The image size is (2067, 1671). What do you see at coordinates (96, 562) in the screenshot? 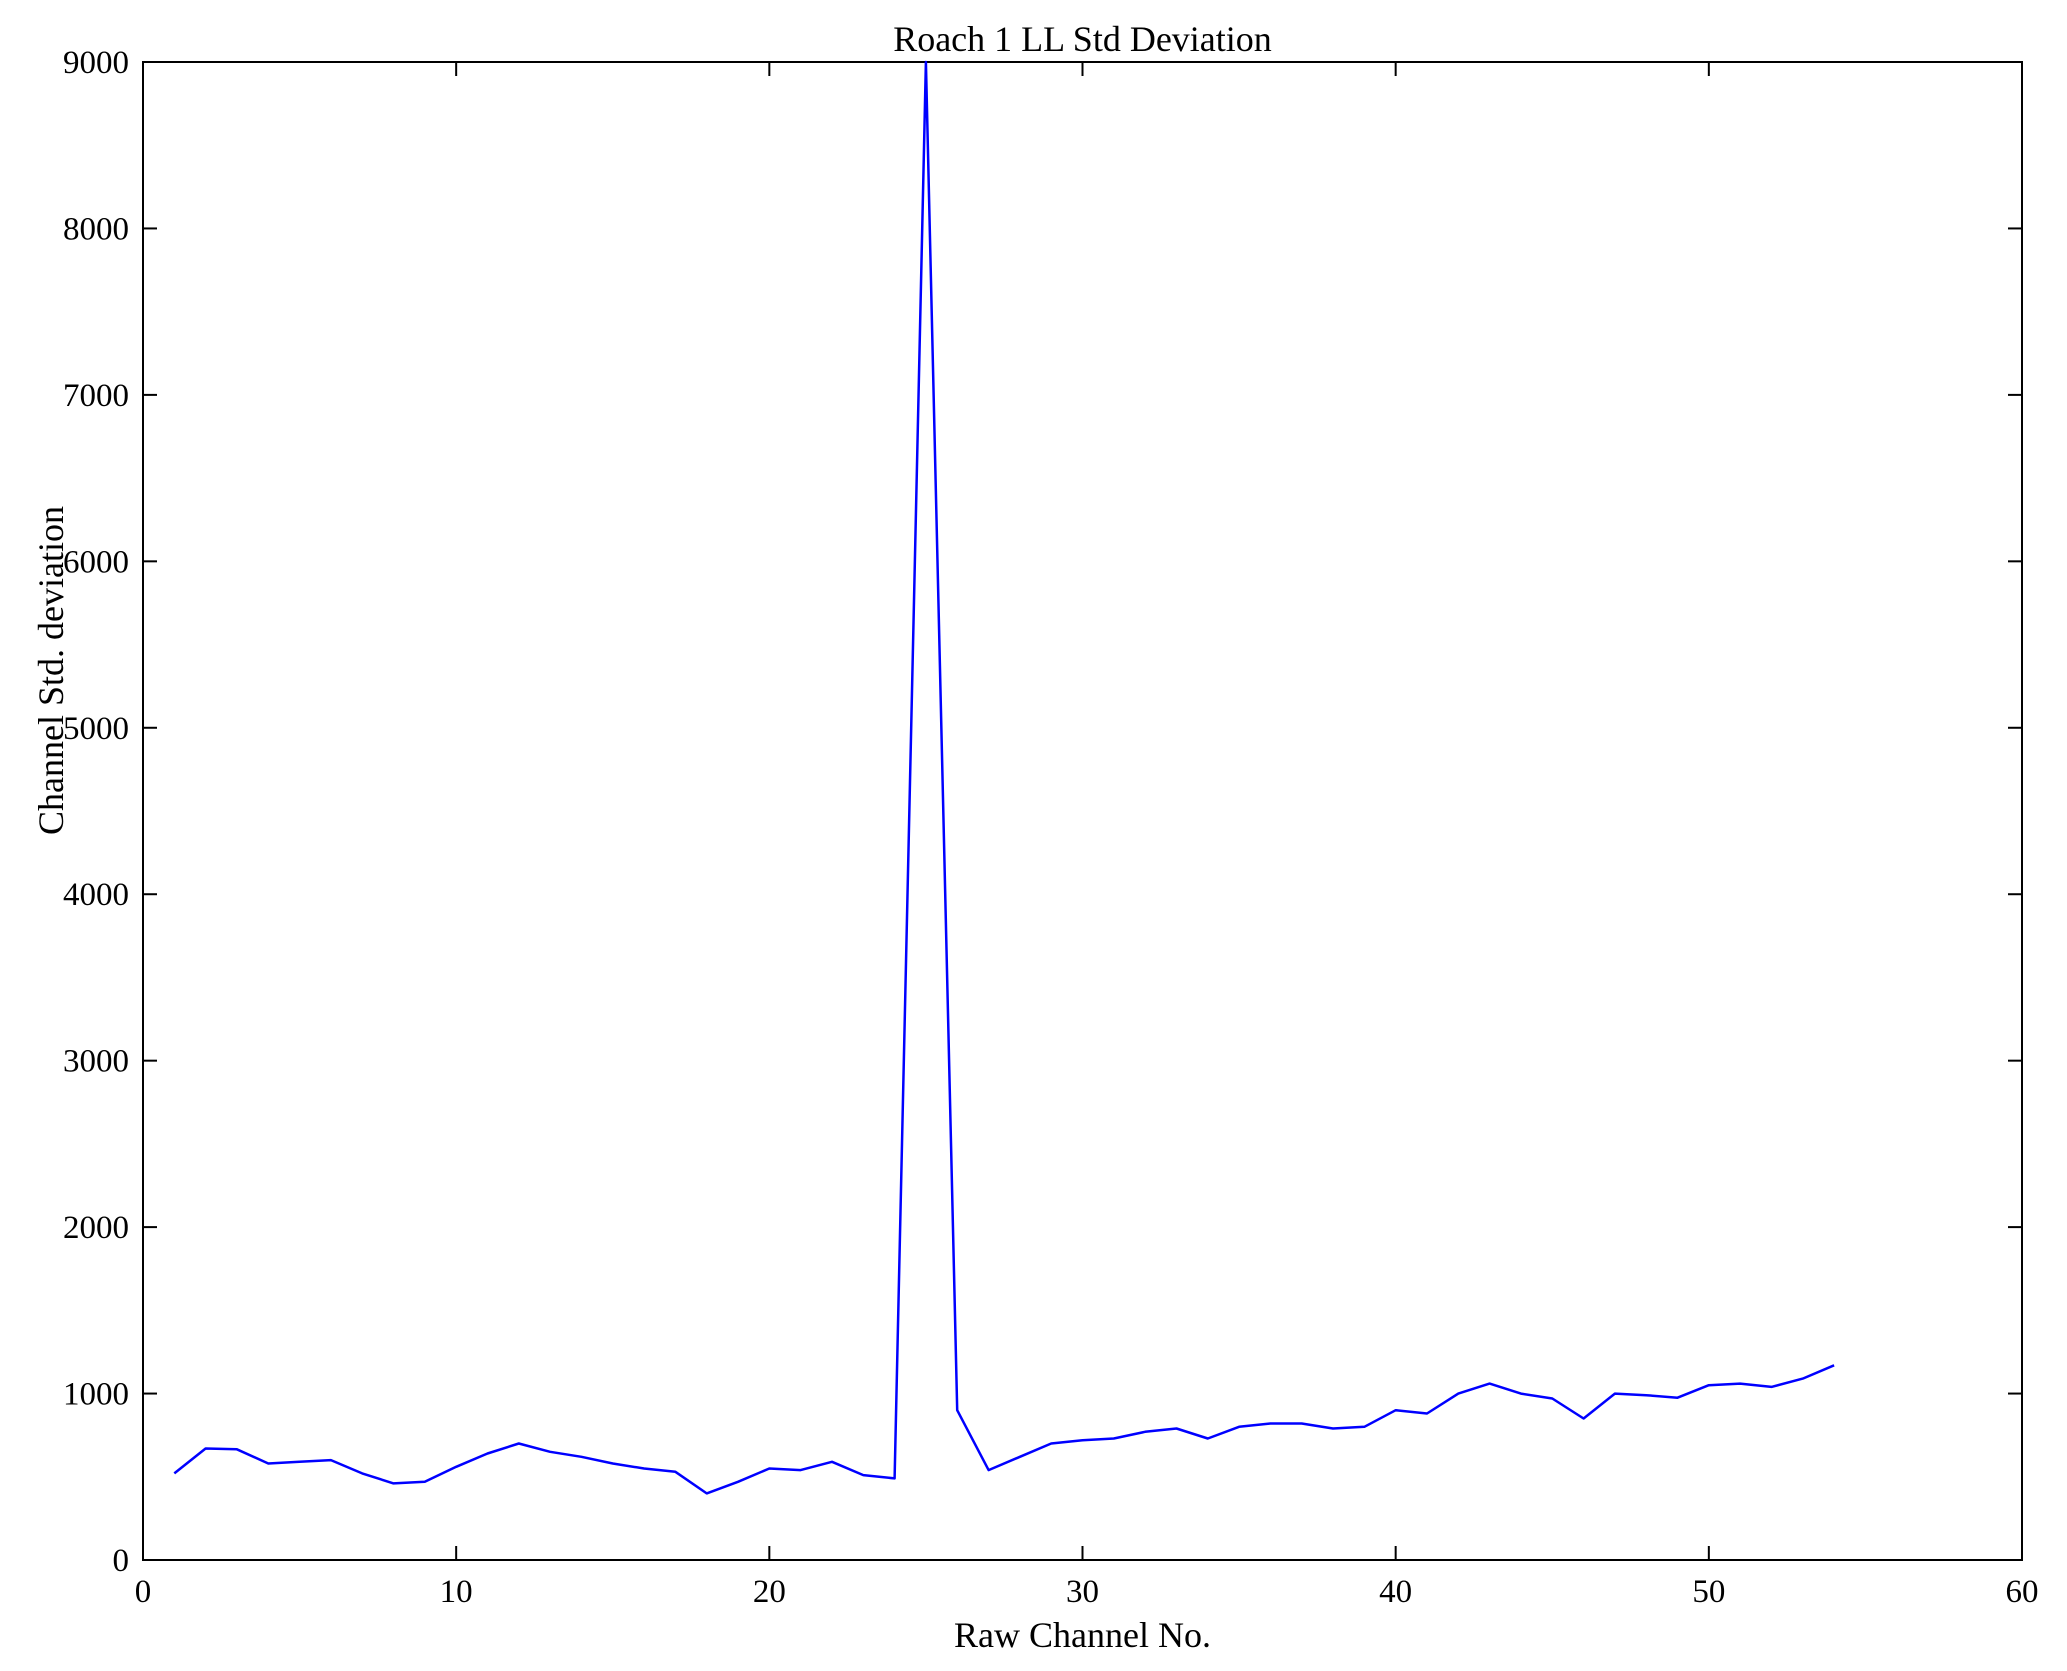
I see `y-tick-label: 6000` at bounding box center [96, 562].